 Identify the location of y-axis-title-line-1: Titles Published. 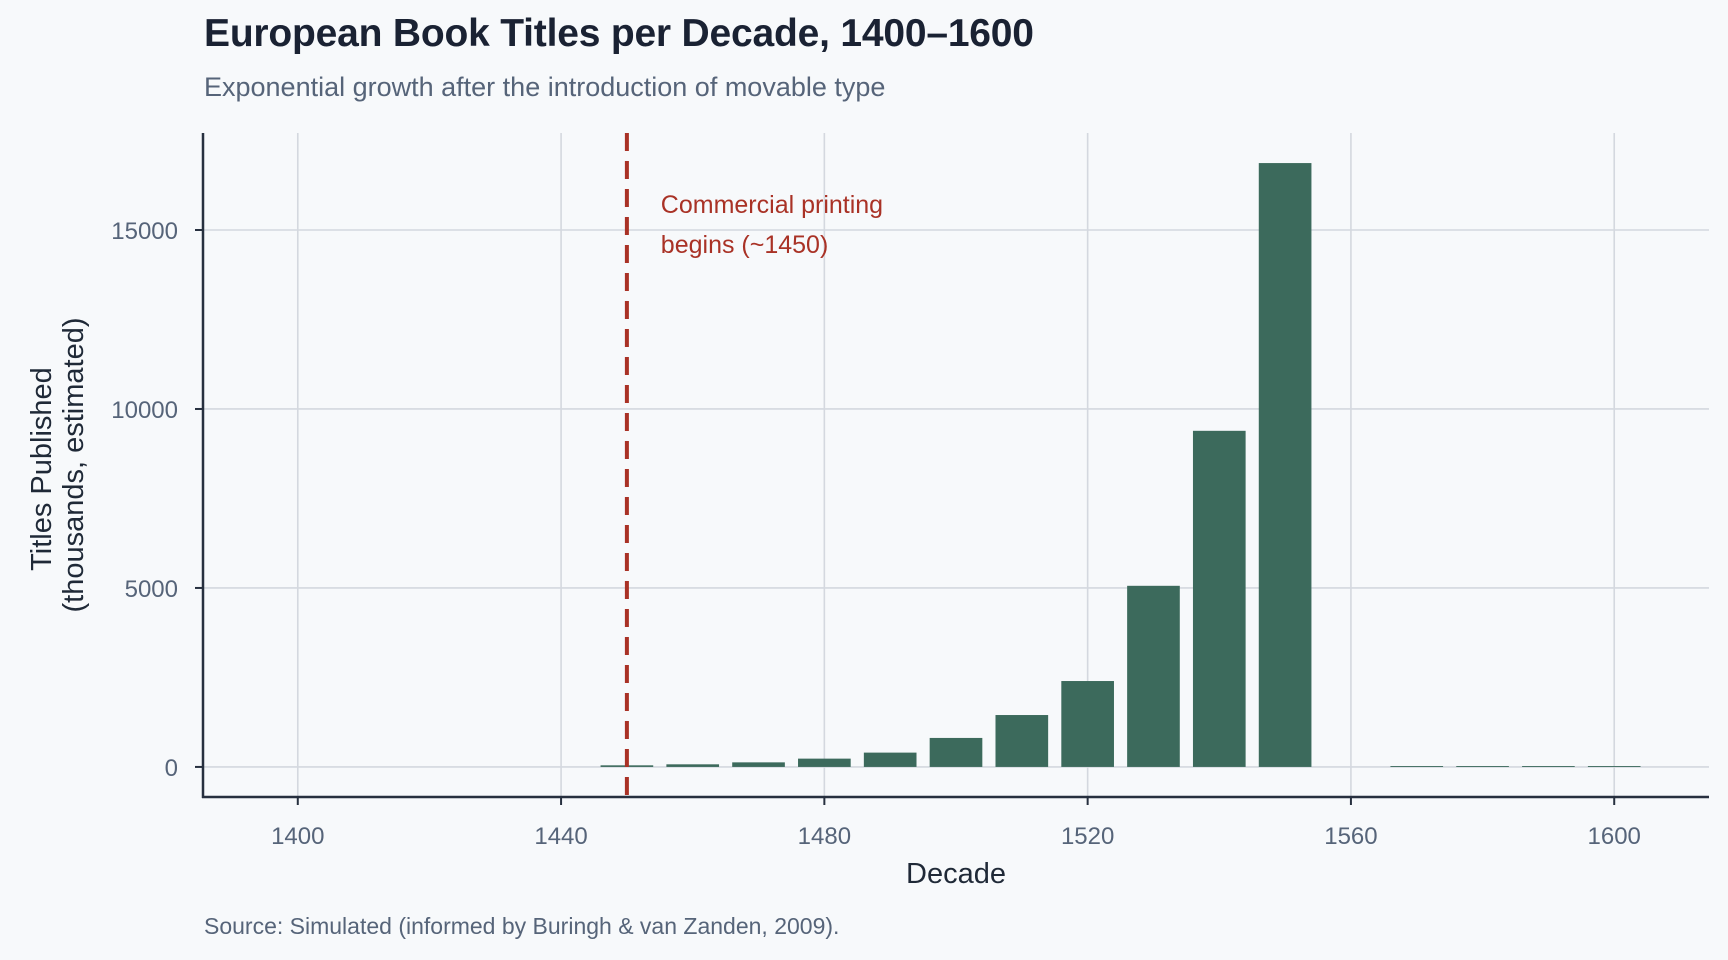
(42, 469).